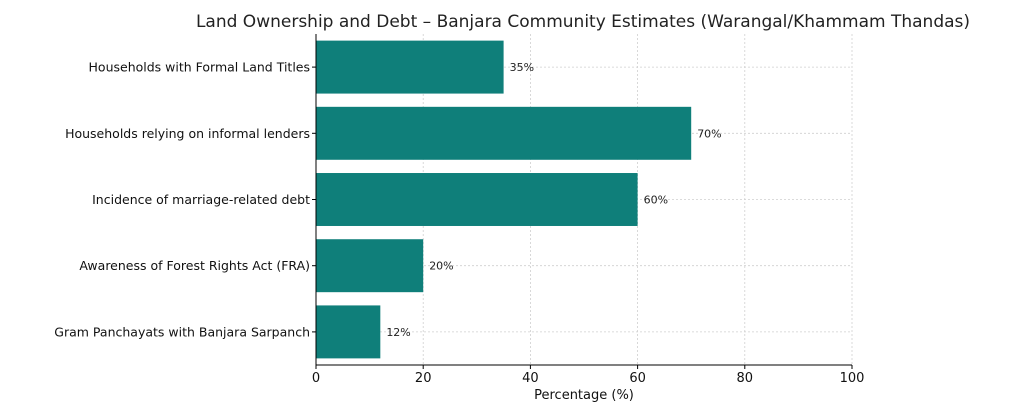  What do you see at coordinates (656, 200) in the screenshot?
I see `data-label: 60%` at bounding box center [656, 200].